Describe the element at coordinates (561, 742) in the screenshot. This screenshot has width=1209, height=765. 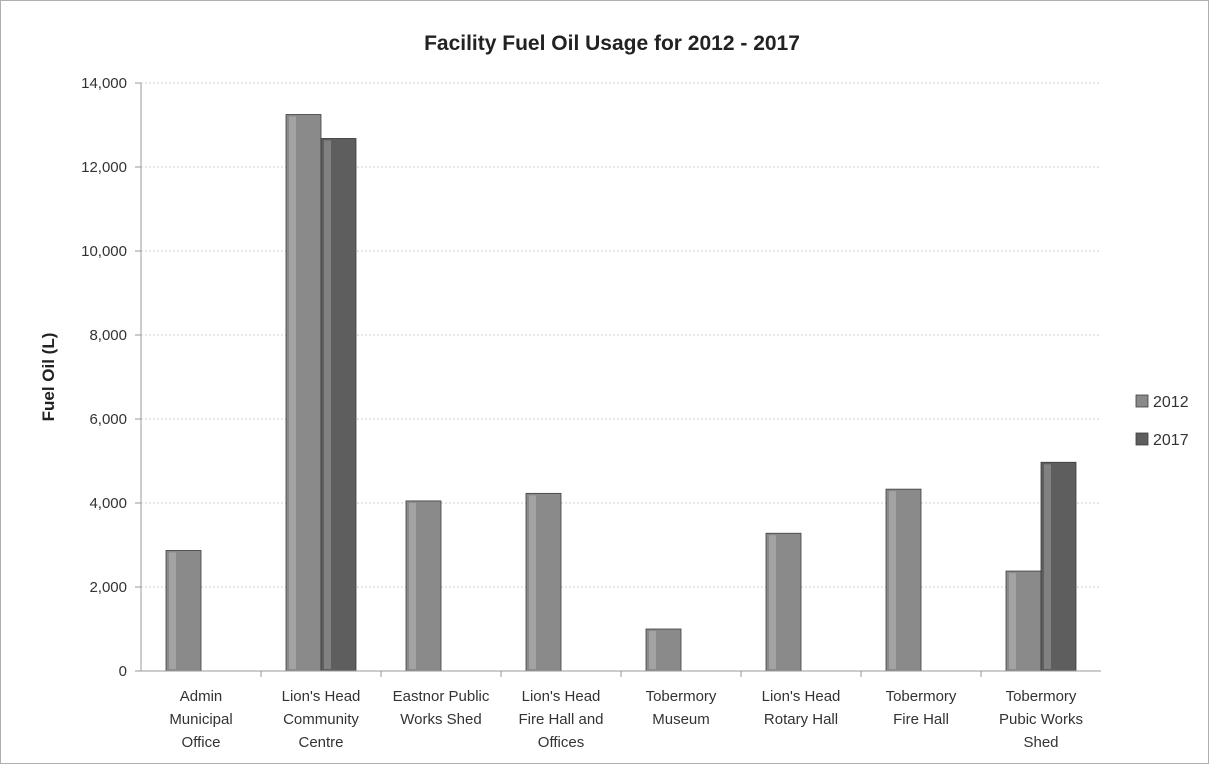
I see `x-category-label: Offices` at that location.